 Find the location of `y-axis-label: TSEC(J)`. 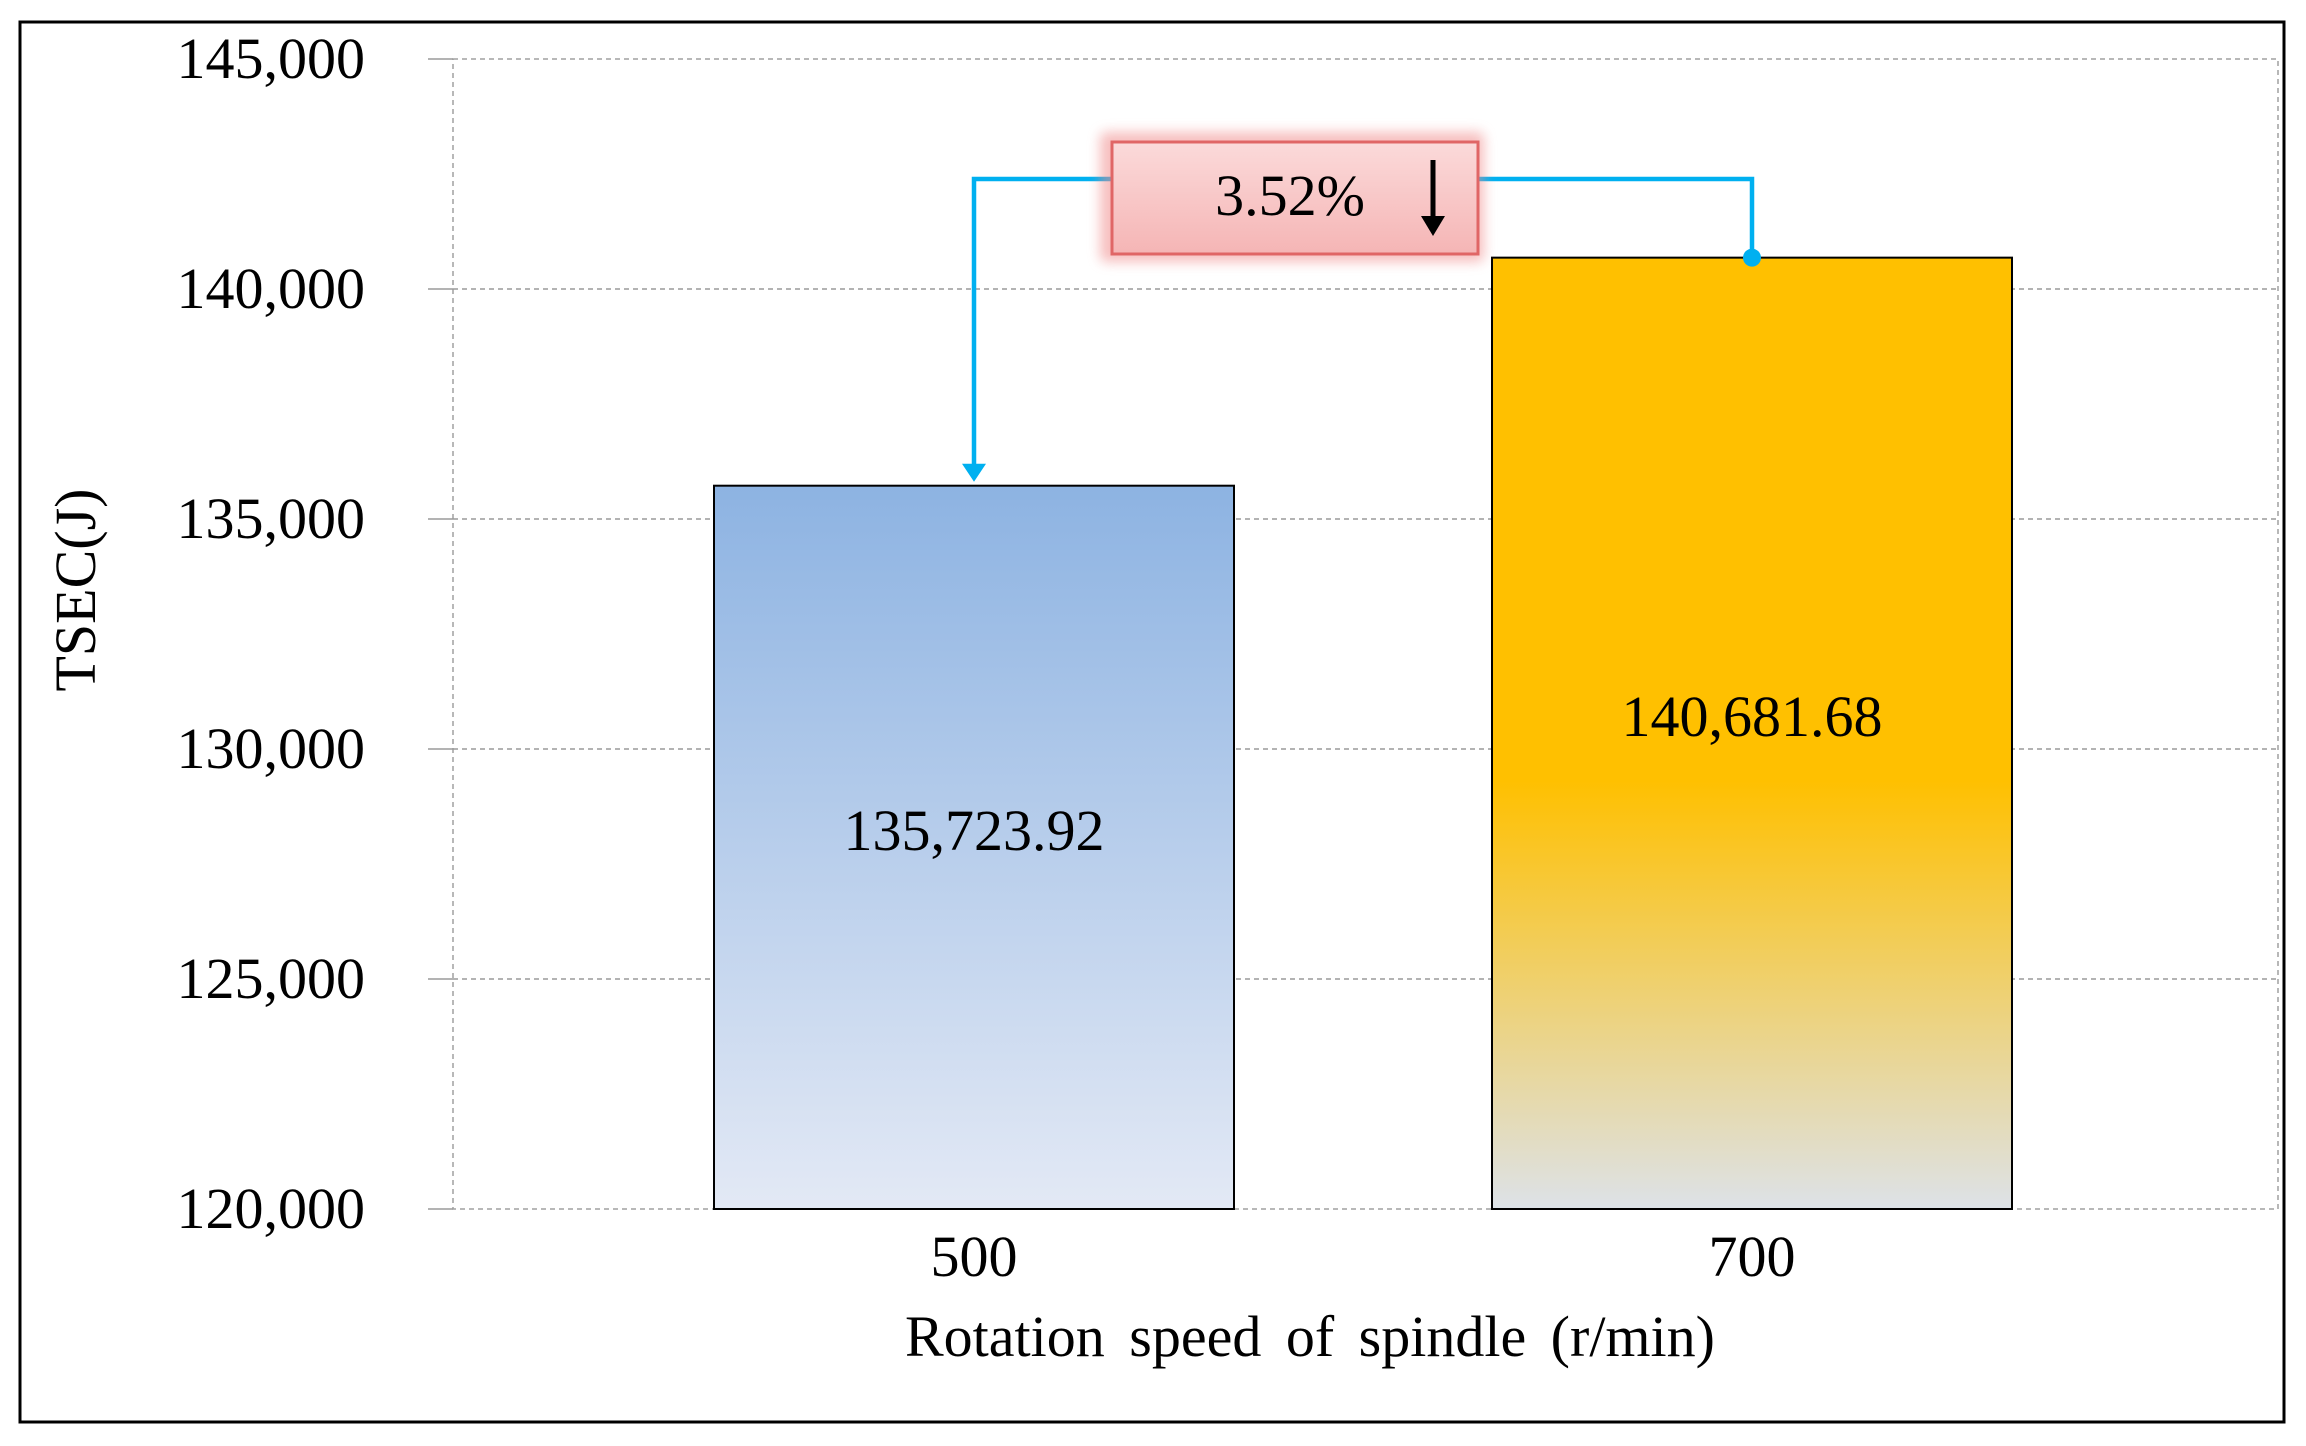

y-axis-label: TSEC(J) is located at coordinates (75, 590).